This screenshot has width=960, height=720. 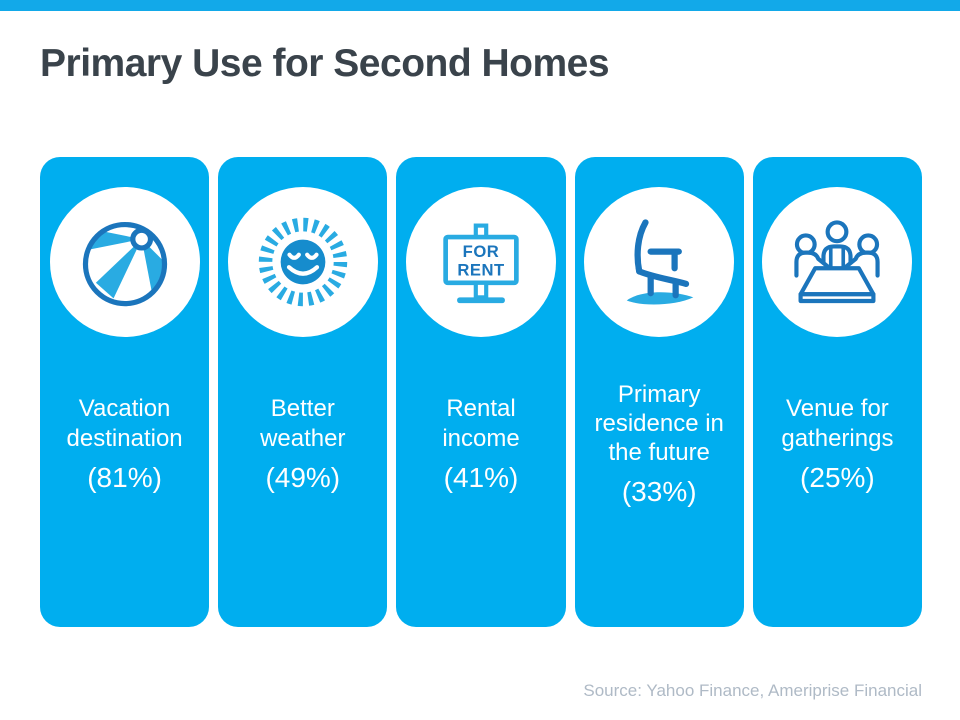 I want to click on card-text: Venue for gatherings (25%), so click(x=837, y=444).